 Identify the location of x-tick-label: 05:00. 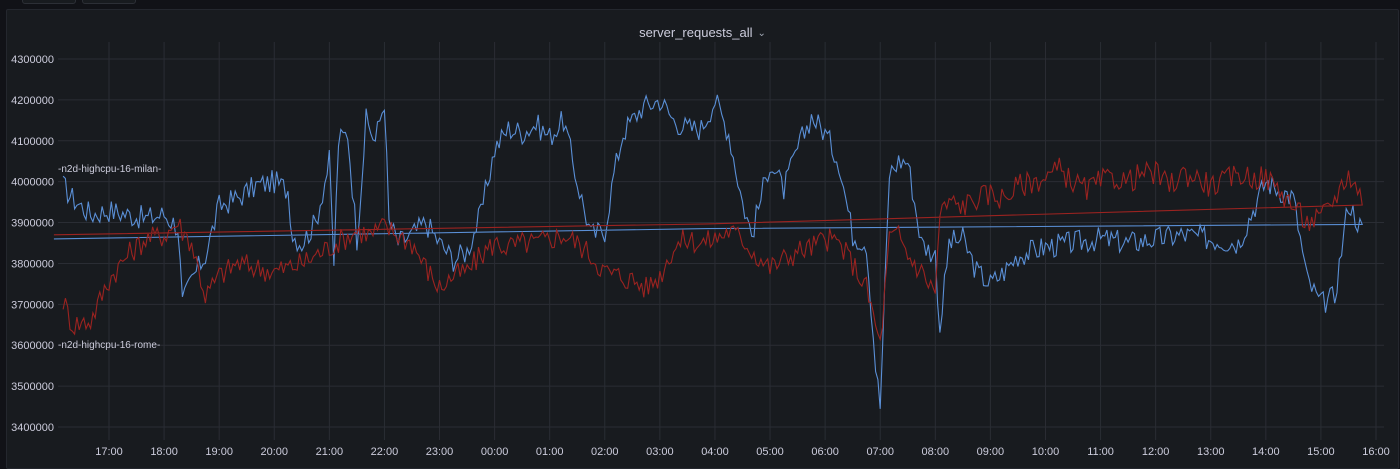
(770, 452).